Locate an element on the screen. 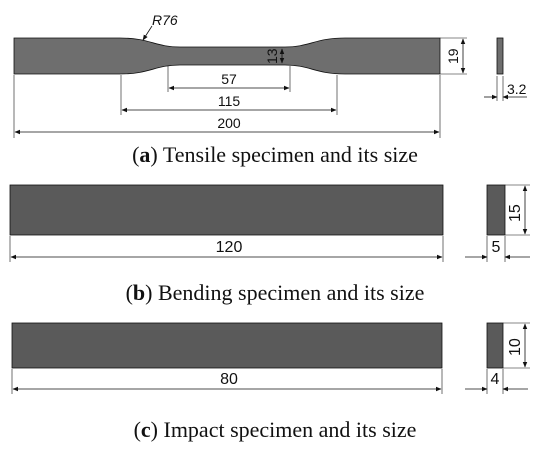 The image size is (550, 451). tensile-side-view is located at coordinates (500, 56).